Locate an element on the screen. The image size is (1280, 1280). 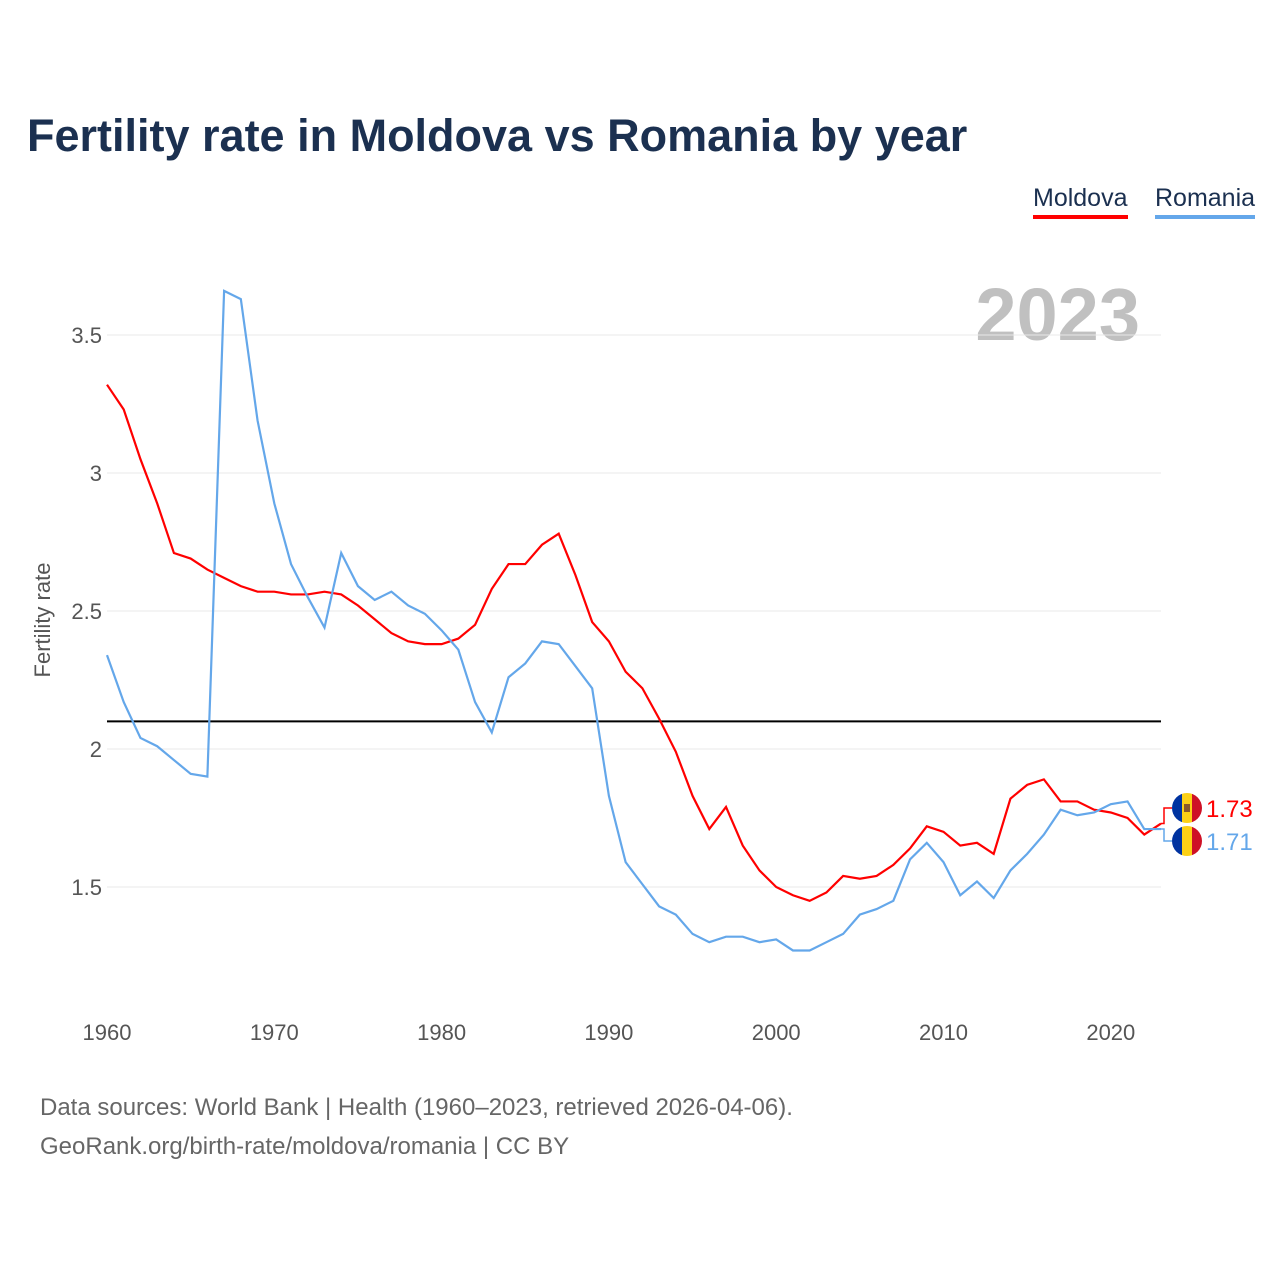
year-watermark: 2023 is located at coordinates (1057, 314).